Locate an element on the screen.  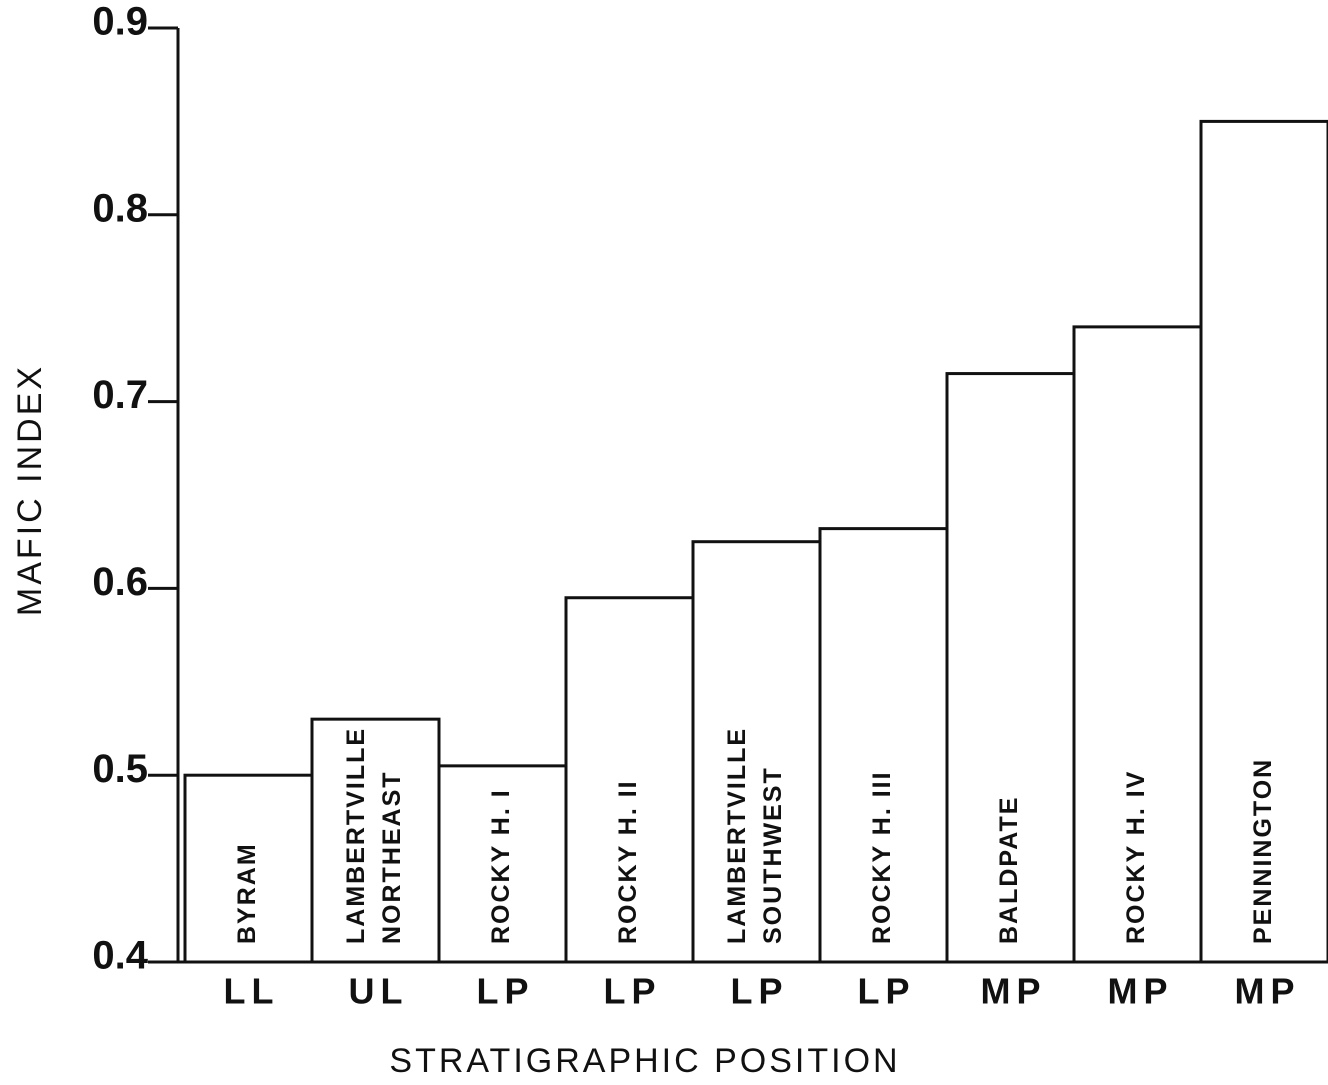
y-tick-label: 0.8 is located at coordinates (120, 208).